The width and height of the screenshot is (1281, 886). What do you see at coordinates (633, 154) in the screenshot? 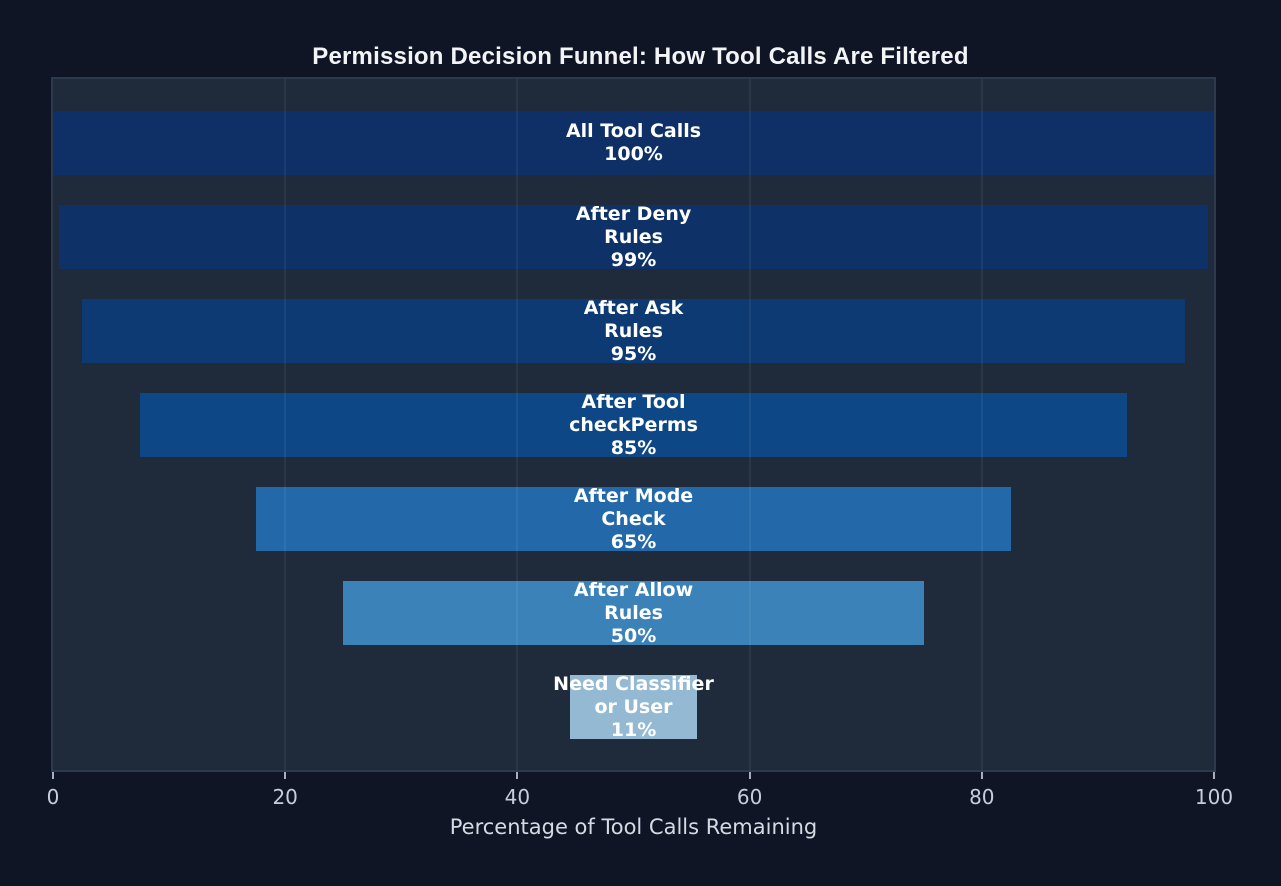
I see `bar-label-line: 100%` at bounding box center [633, 154].